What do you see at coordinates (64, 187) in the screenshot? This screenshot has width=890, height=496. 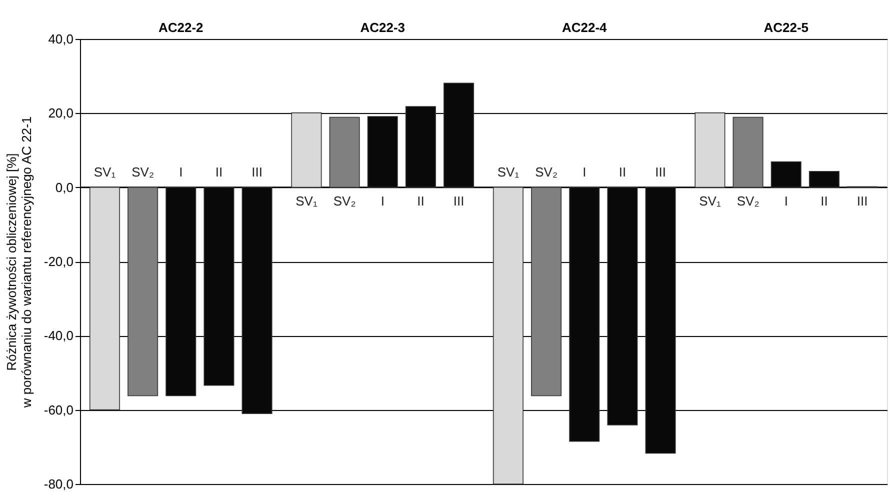 I see `y-tick-label: 0,0` at bounding box center [64, 187].